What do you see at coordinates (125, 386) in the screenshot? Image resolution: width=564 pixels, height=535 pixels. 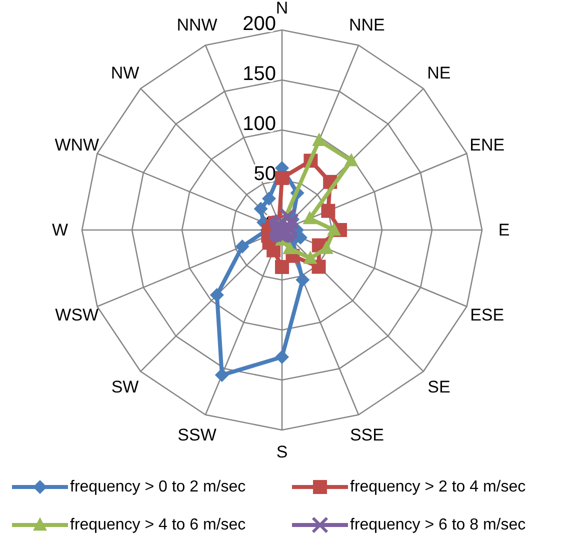 I see `spoke-label: SW` at bounding box center [125, 386].